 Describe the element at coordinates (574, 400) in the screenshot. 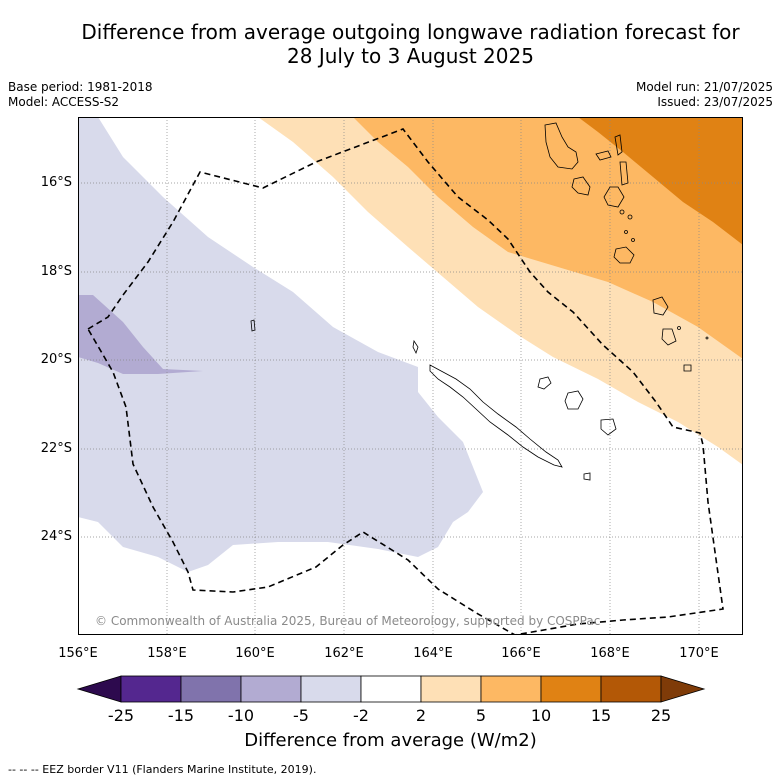

I see `loyalty-island-lifou` at that location.